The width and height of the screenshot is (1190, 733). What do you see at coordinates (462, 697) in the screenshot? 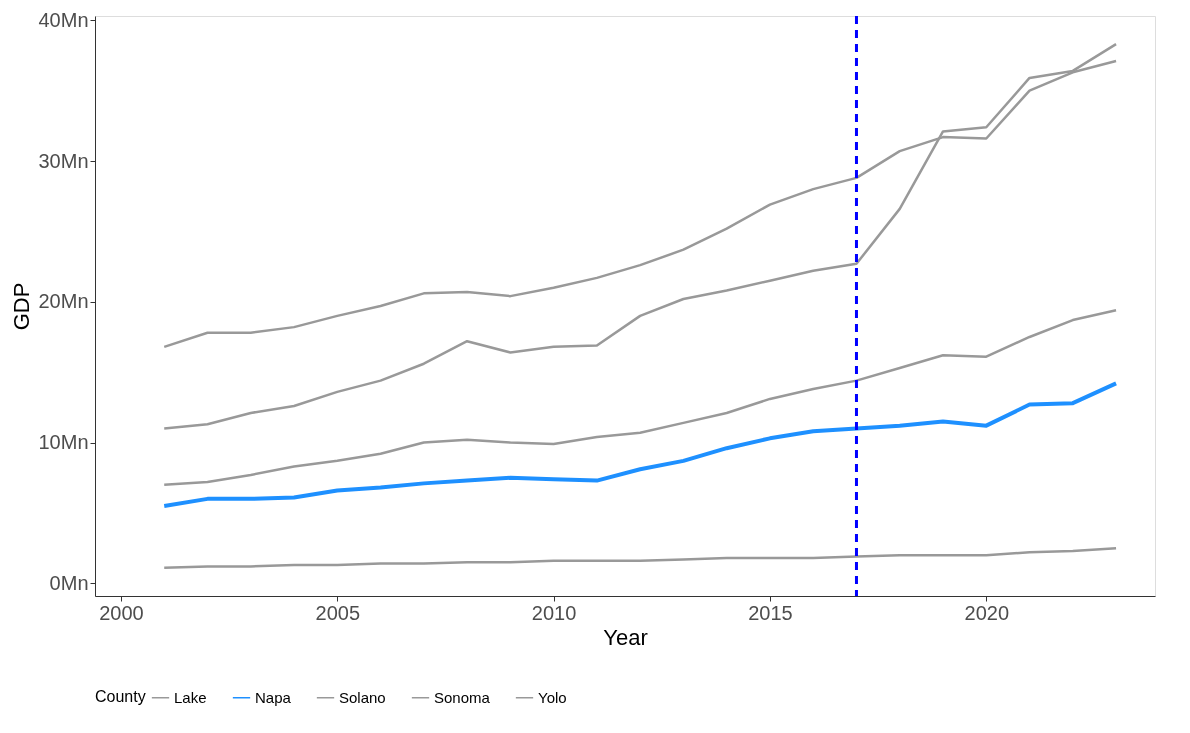
I see `legend-label: Sonoma` at bounding box center [462, 697].